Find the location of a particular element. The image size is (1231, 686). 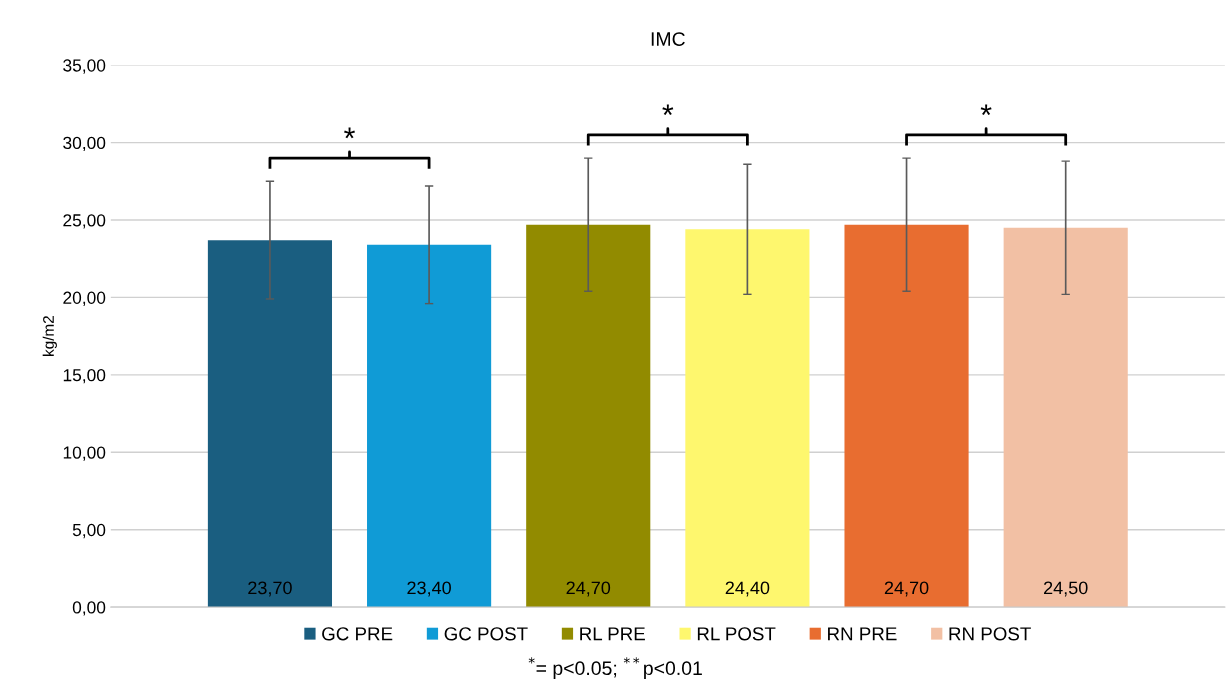

text: $^{*}$= p<0.05; $^{**}$p<0.01 is located at coordinates (615, 668).